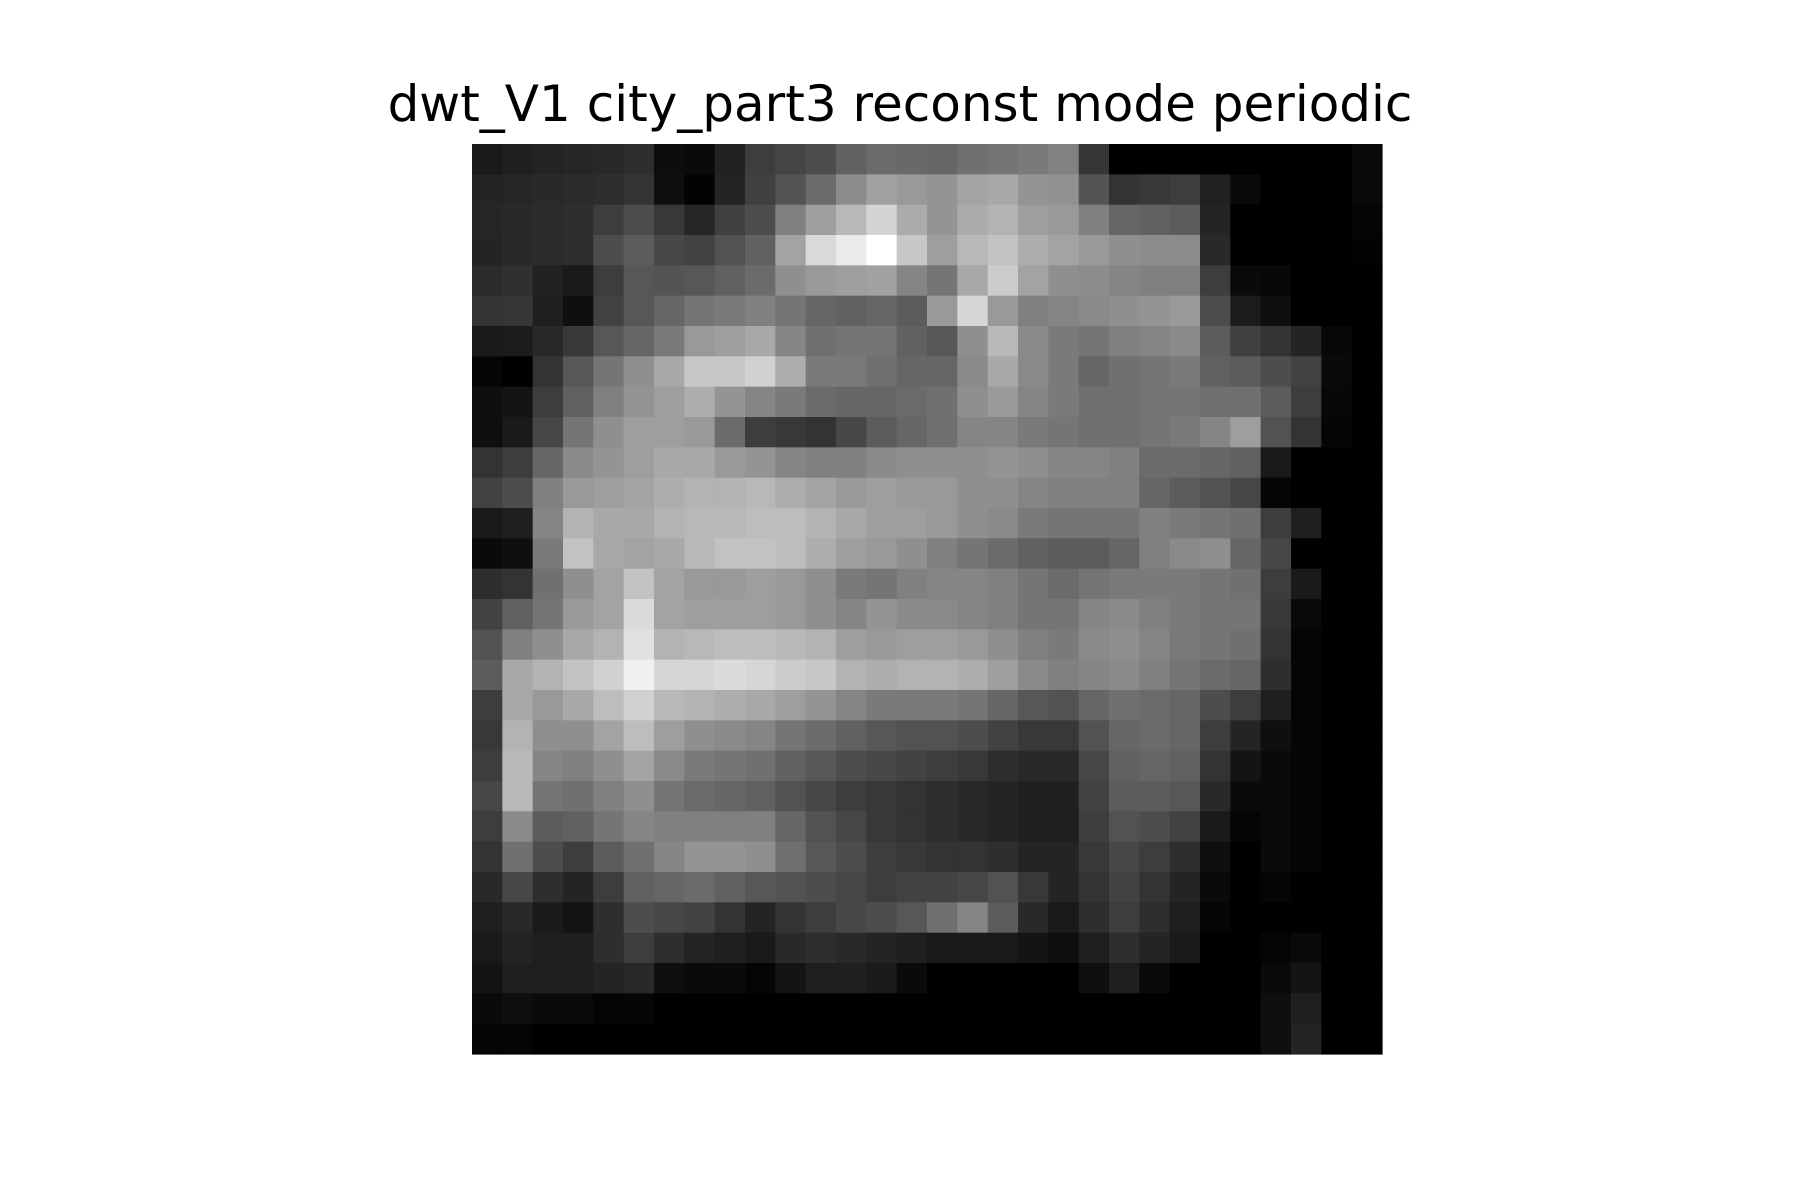  I want to click on heatmap-cell-r4-c12, so click(851, 281).